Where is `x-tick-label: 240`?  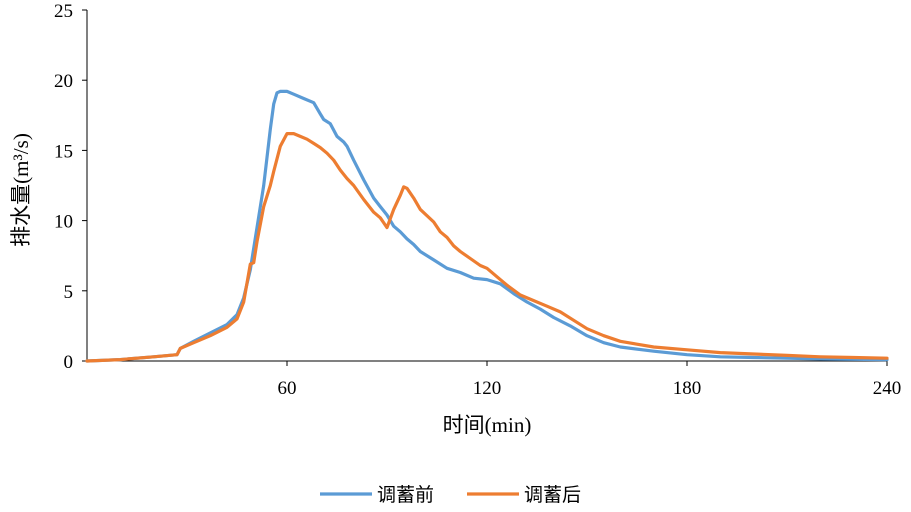
x-tick-label: 240 is located at coordinates (887, 388).